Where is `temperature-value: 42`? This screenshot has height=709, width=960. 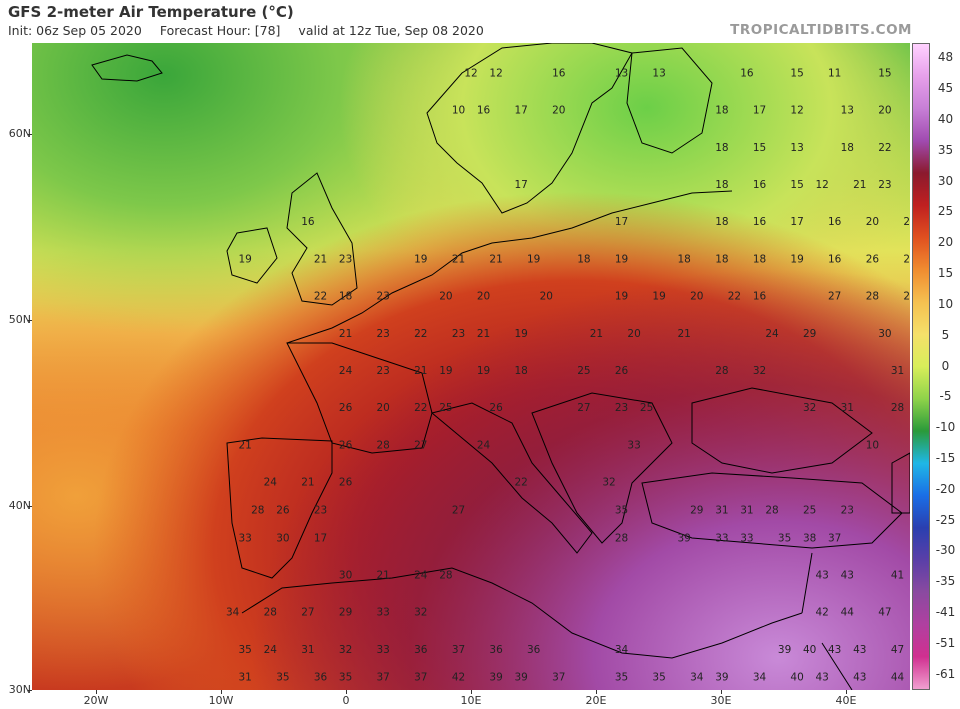 temperature-value: 42 is located at coordinates (458, 678).